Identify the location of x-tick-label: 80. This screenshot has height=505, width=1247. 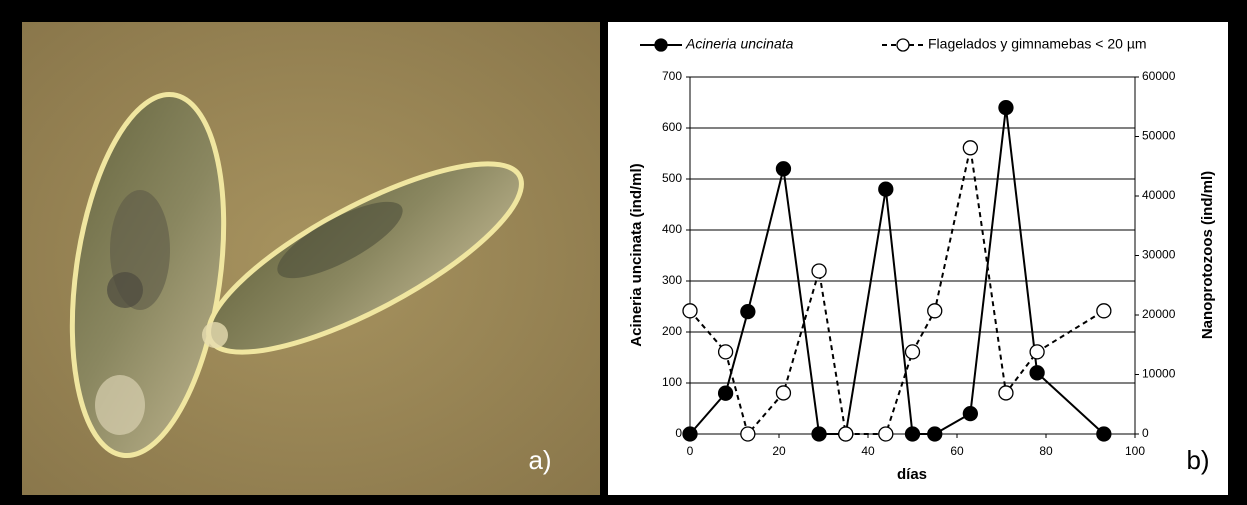
(1046, 451).